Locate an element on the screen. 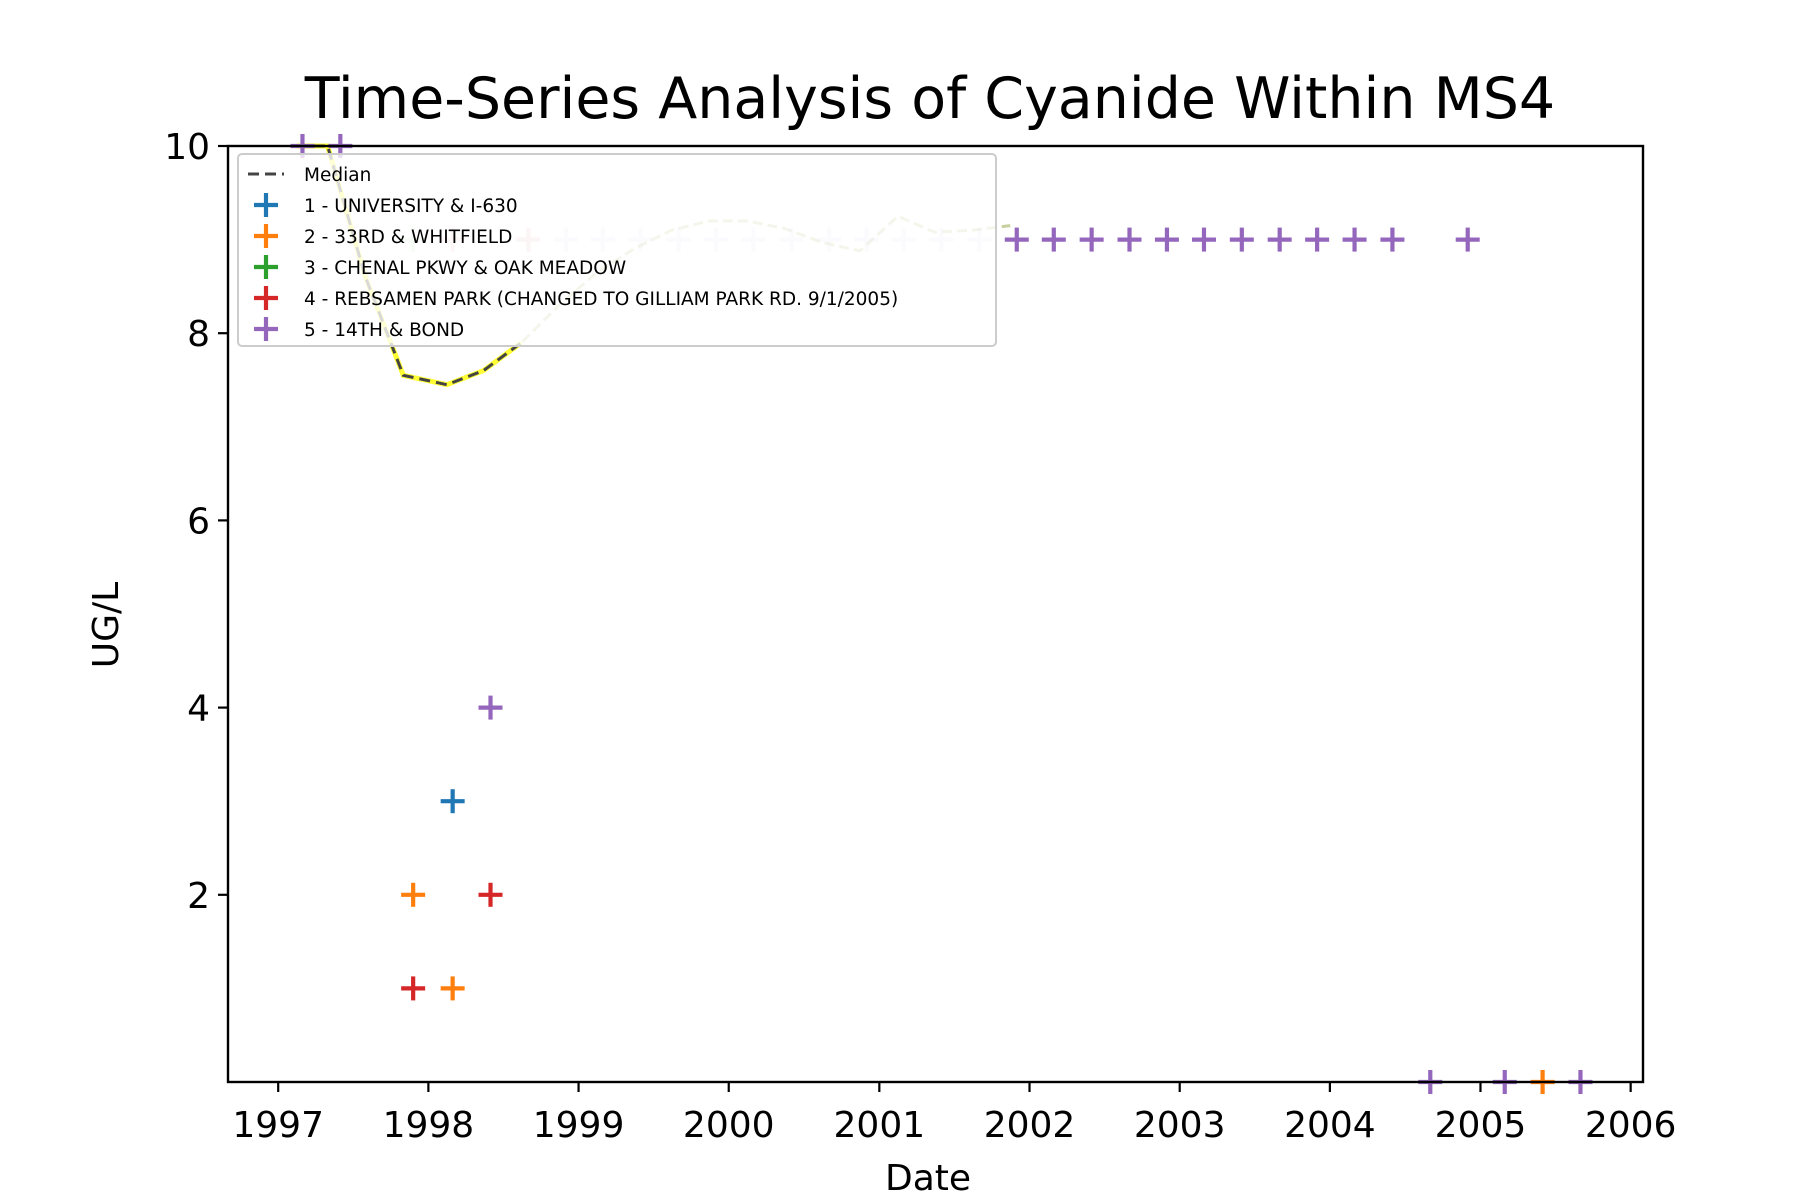  x-tick-label: 1997 is located at coordinates (278, 1125).